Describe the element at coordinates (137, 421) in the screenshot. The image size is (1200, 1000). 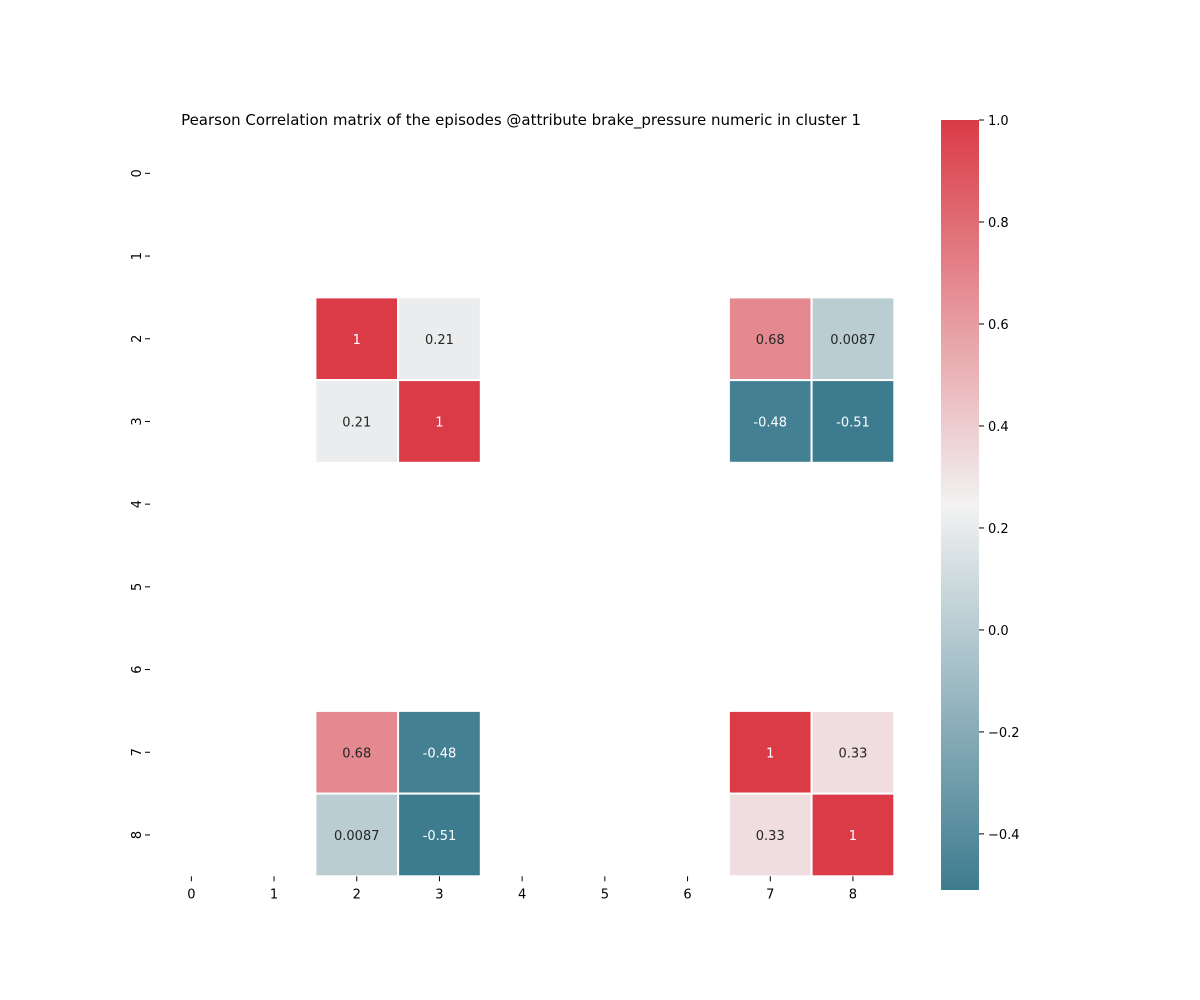
I see `y-tick-label: 3` at that location.